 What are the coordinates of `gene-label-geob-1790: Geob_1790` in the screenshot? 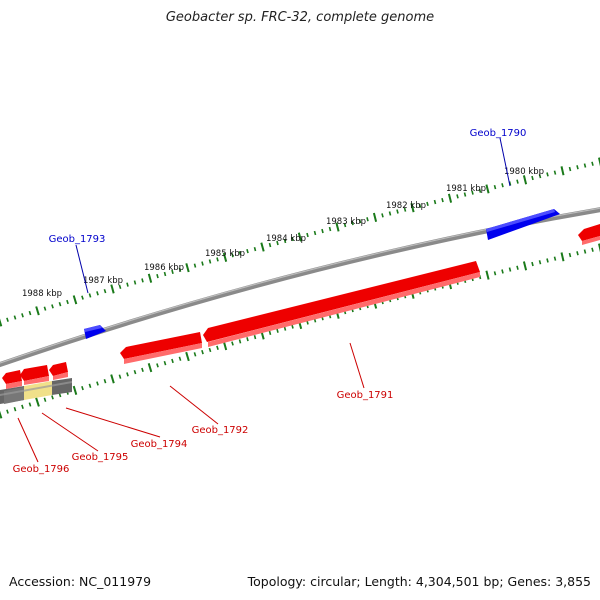 It's located at (498, 133).